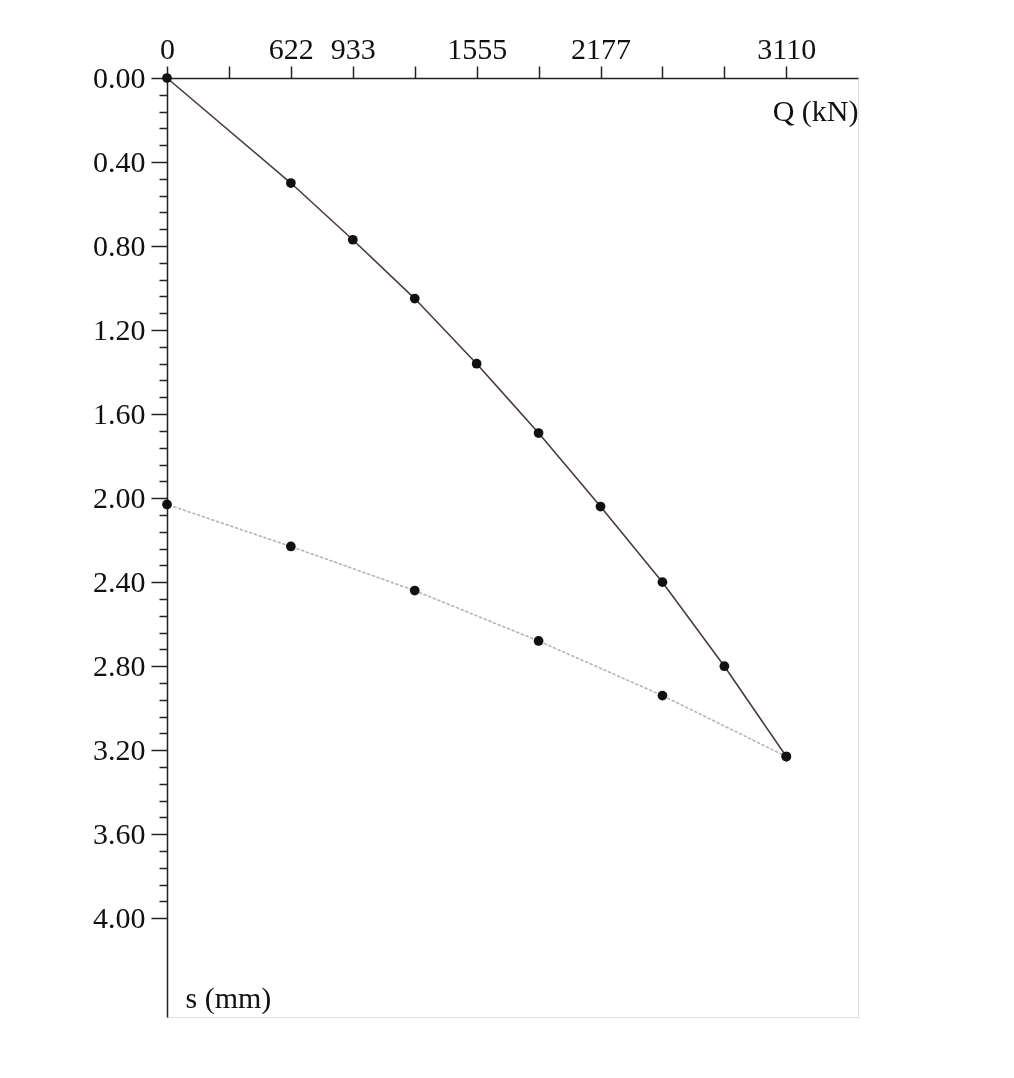  I want to click on y-axis-title: s (mm), so click(228, 997).